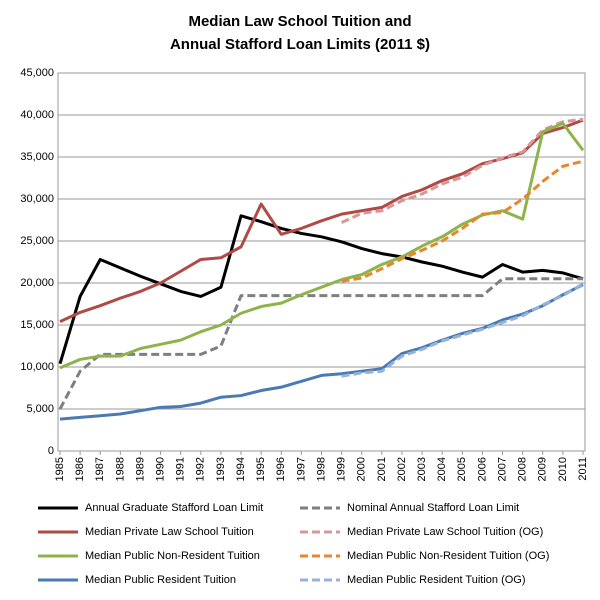 The width and height of the screenshot is (600, 600). Describe the element at coordinates (221, 469) in the screenshot. I see `x-tick-label: 1993` at that location.